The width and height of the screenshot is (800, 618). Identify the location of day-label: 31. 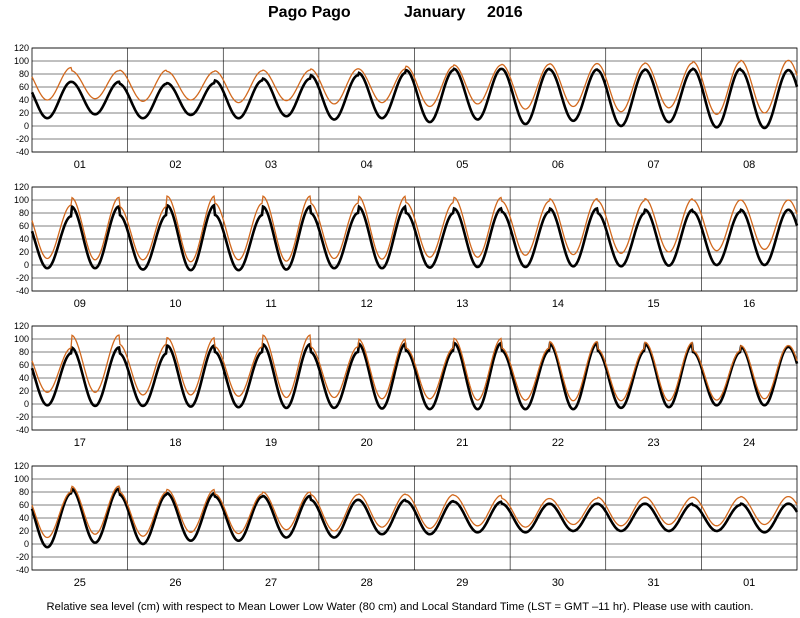
(653, 583).